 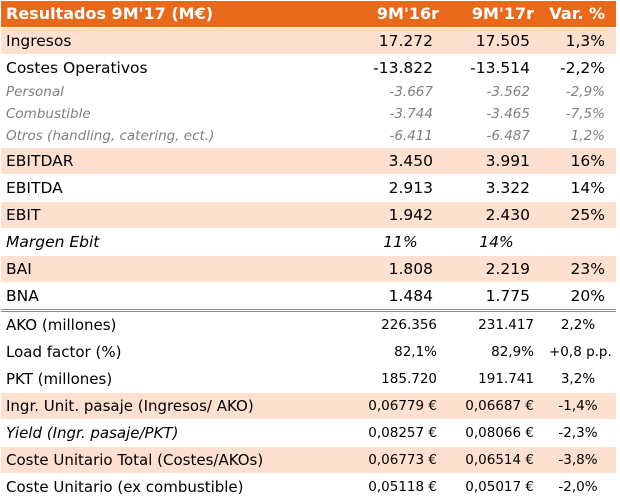 I want to click on value-9m16r: 0,06779 €, so click(x=400, y=406).